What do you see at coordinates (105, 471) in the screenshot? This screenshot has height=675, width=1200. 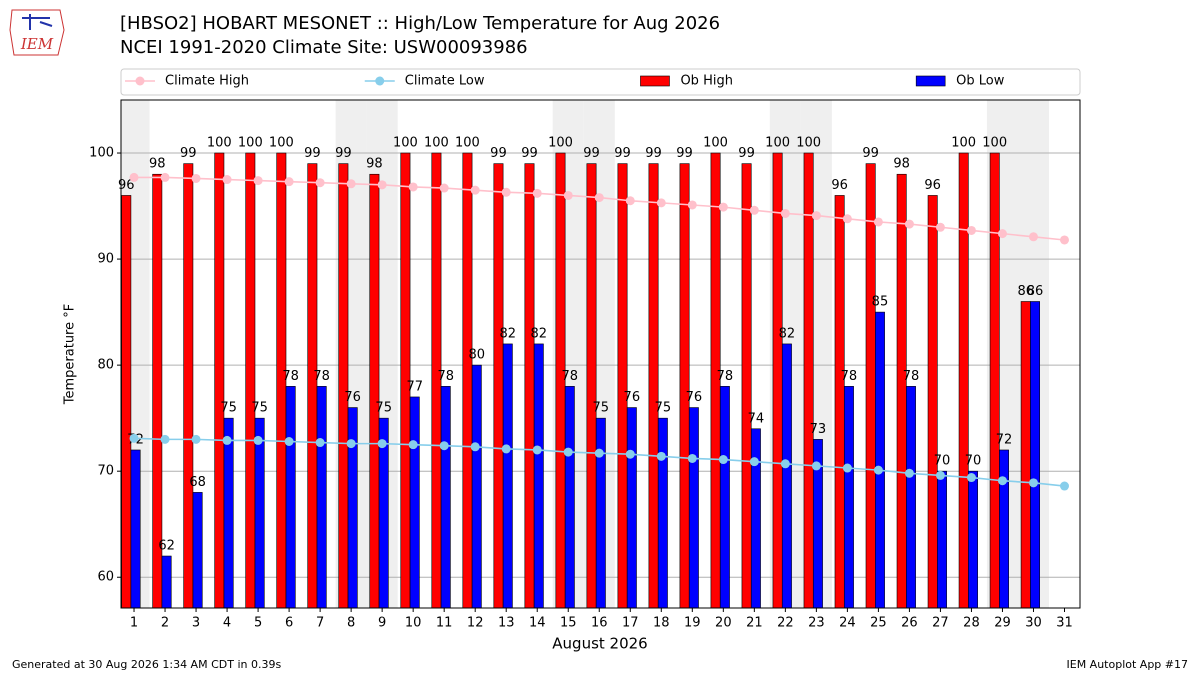 I see `y-tick-label: 70` at bounding box center [105, 471].